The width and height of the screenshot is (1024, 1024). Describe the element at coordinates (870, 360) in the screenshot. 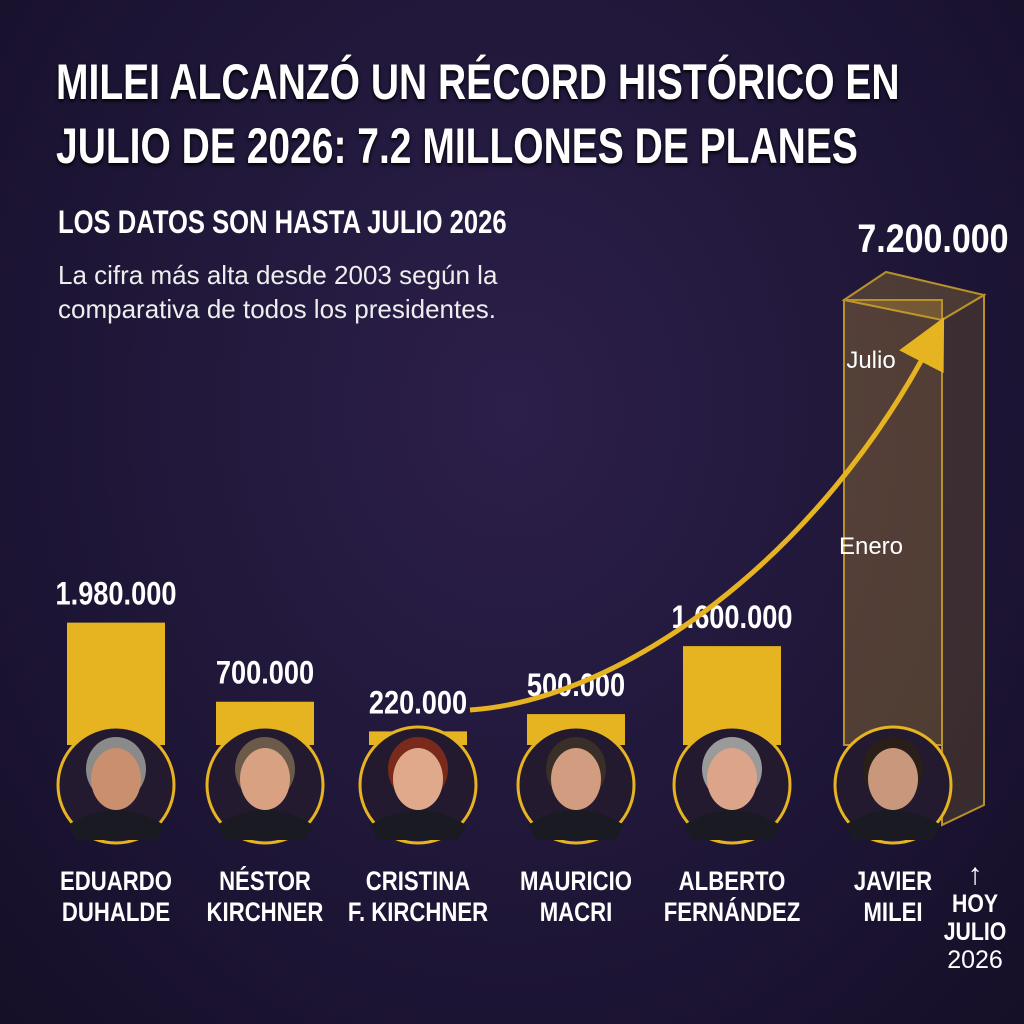

I see `annotation: Julio` at that location.